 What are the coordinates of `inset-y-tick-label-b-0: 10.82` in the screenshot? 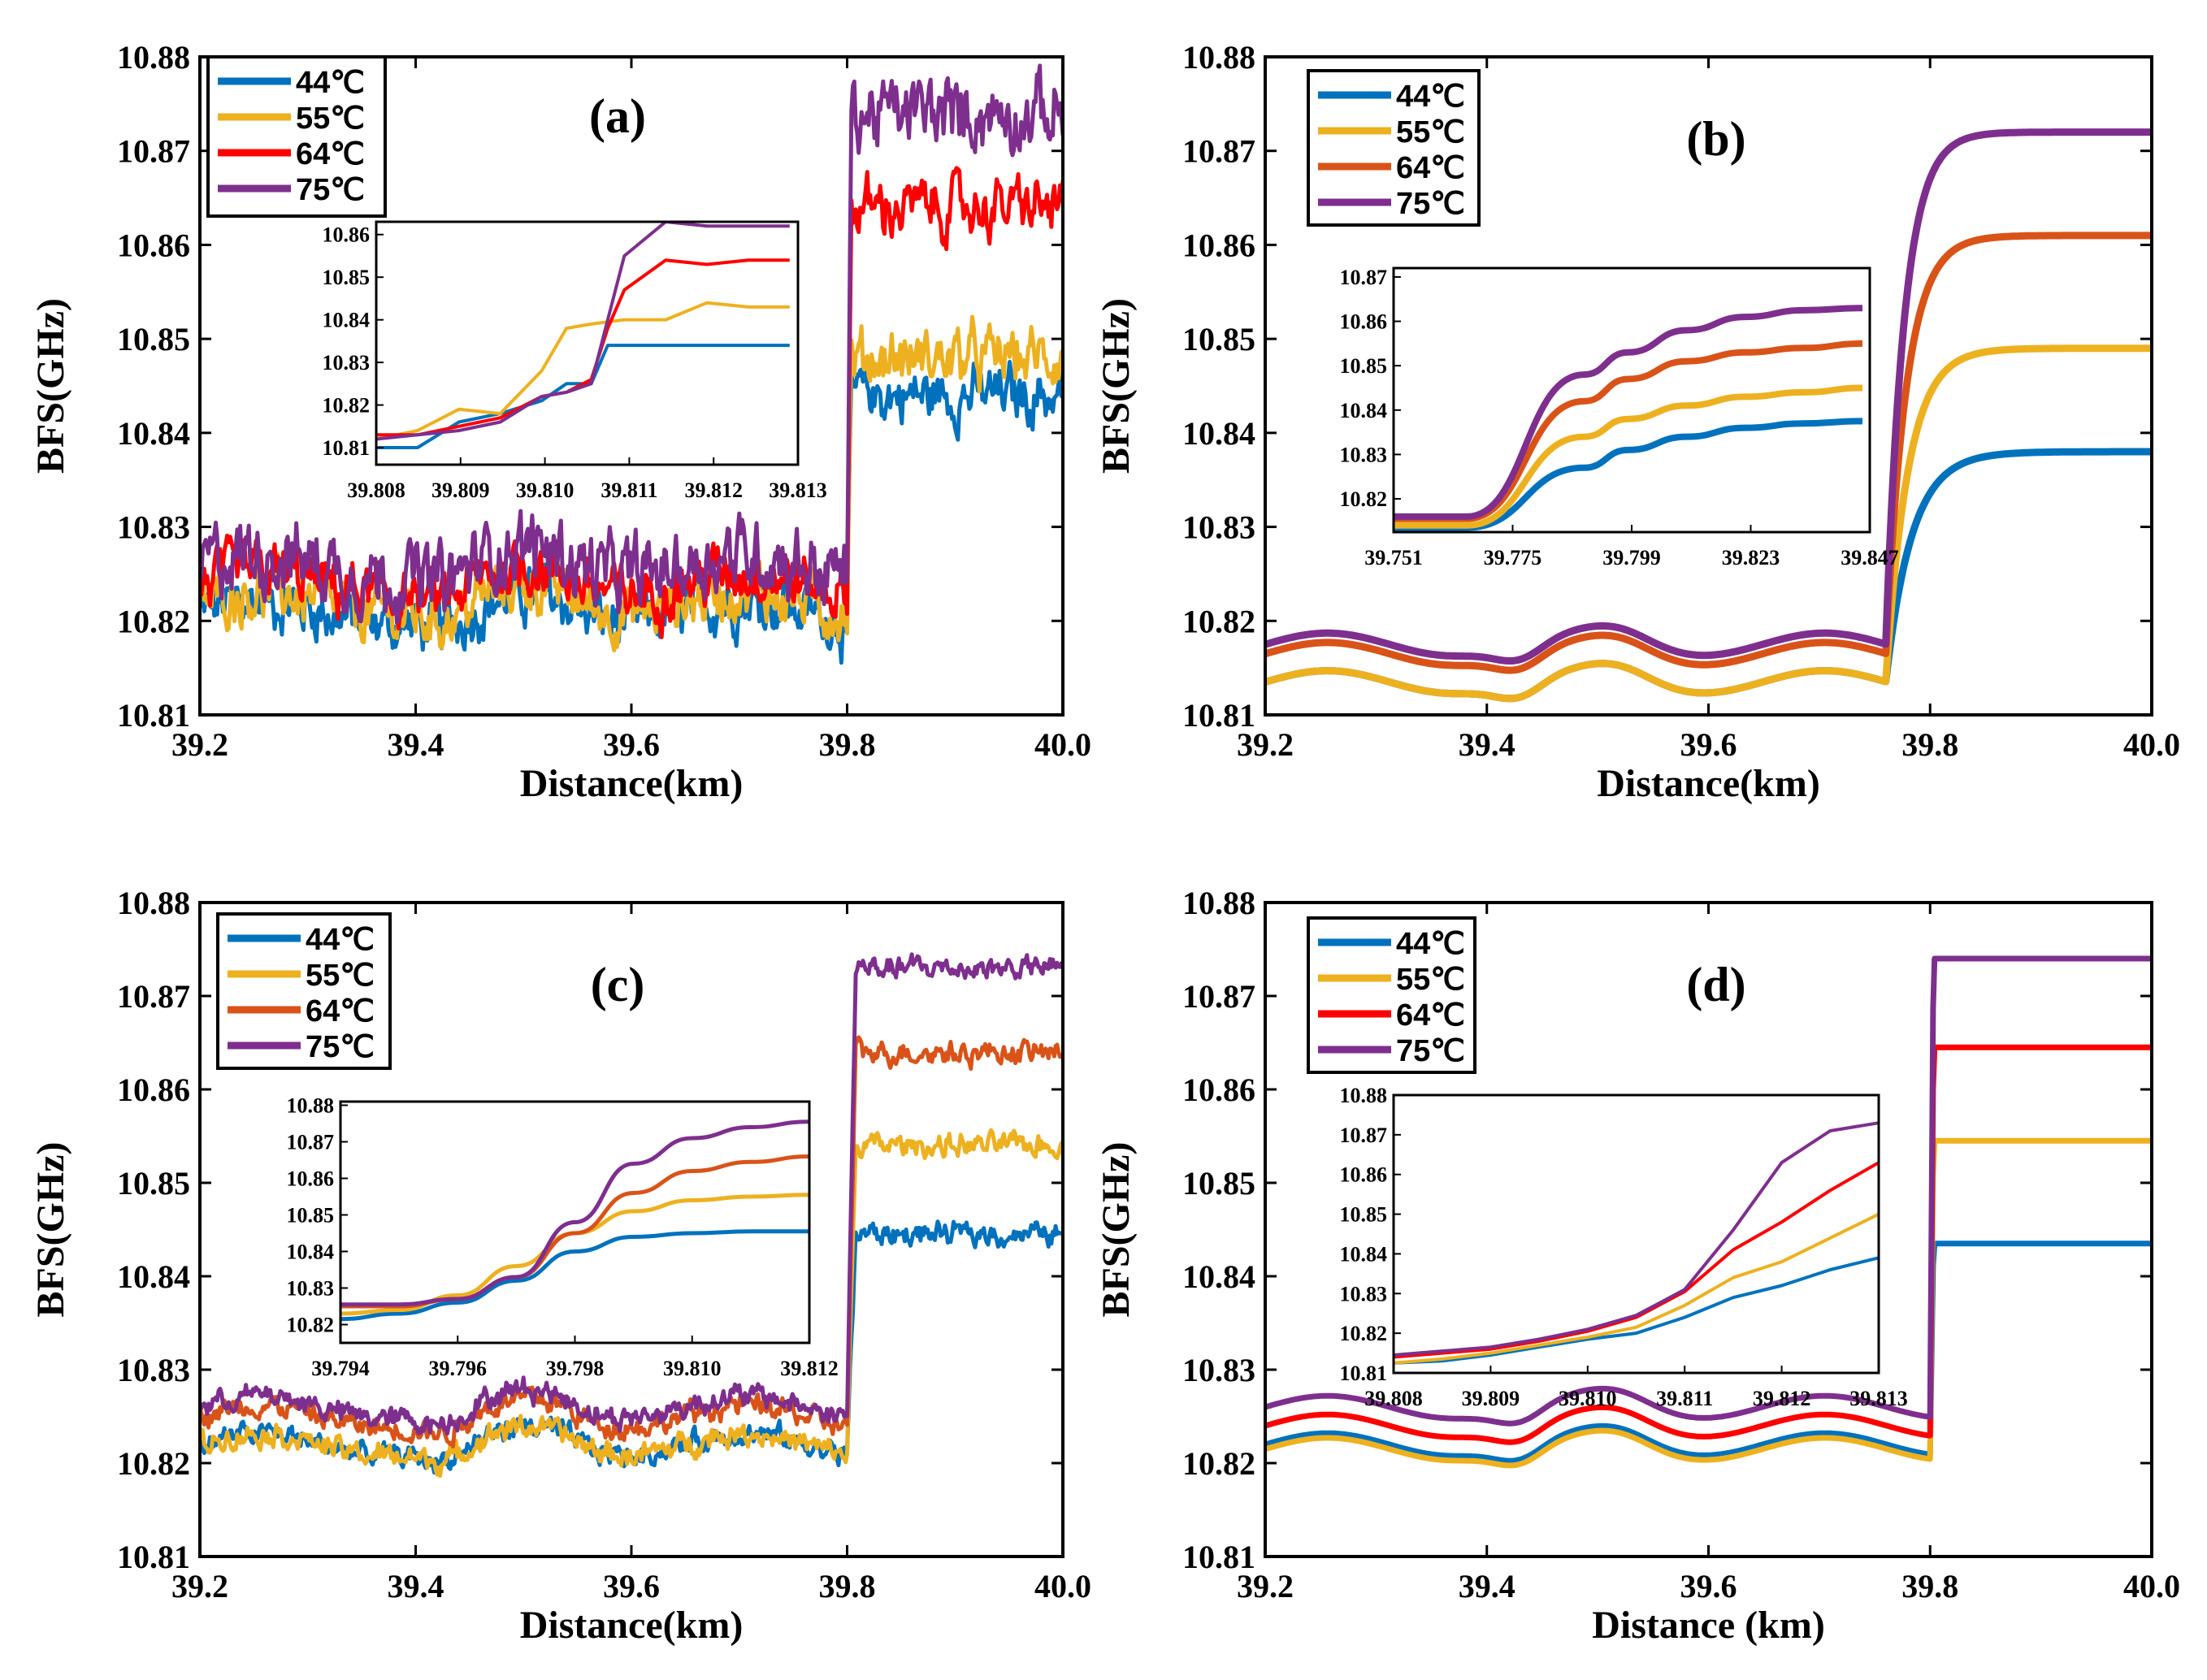 It's located at (1364, 499).